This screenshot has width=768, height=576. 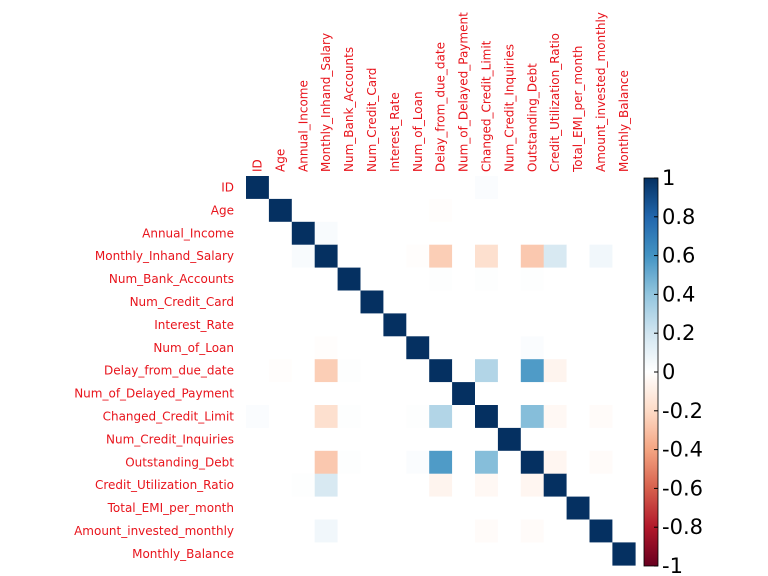 What do you see at coordinates (532, 462) in the screenshot?
I see `cell-outstanding-debt-outstanding-debt` at bounding box center [532, 462].